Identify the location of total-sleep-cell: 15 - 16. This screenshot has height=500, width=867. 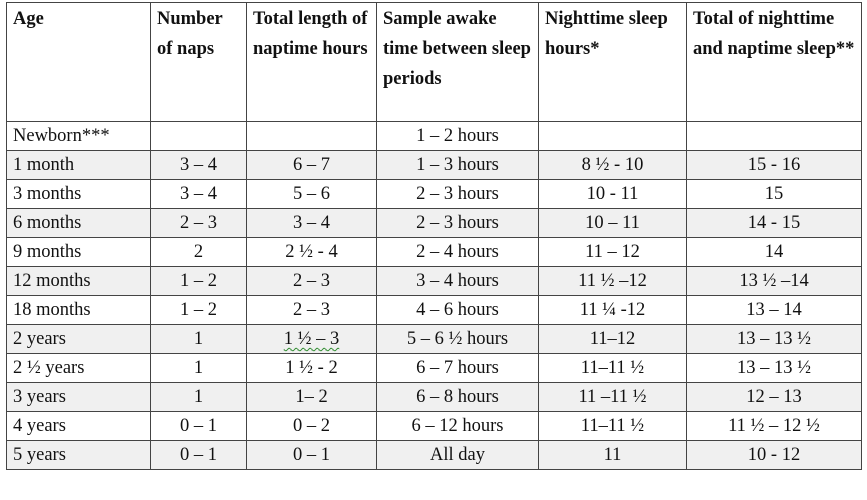
(774, 165).